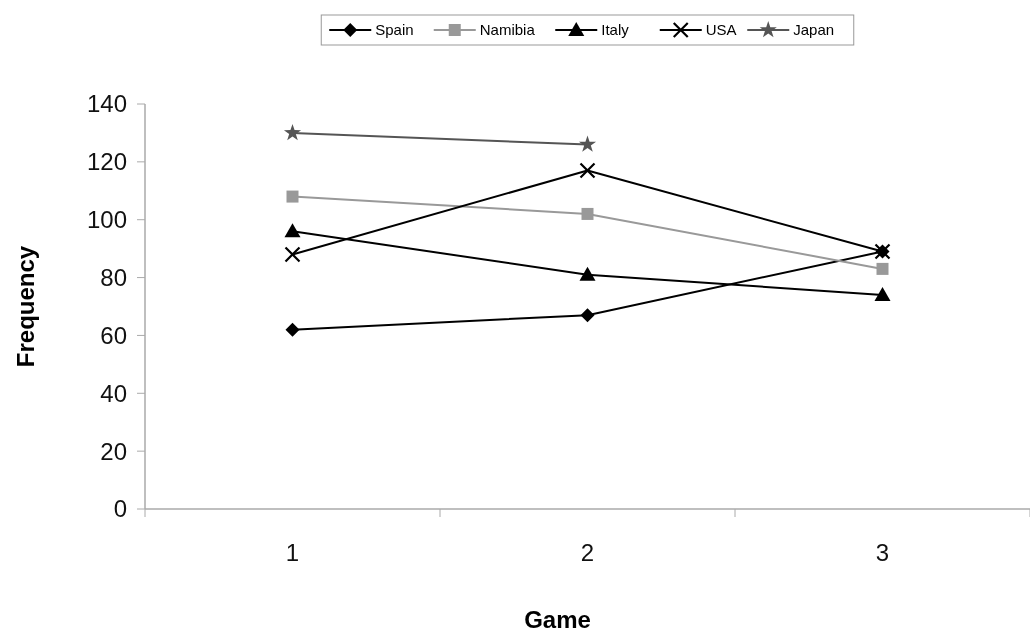  Describe the element at coordinates (587, 552) in the screenshot. I see `x-tick-label: 2` at that location.